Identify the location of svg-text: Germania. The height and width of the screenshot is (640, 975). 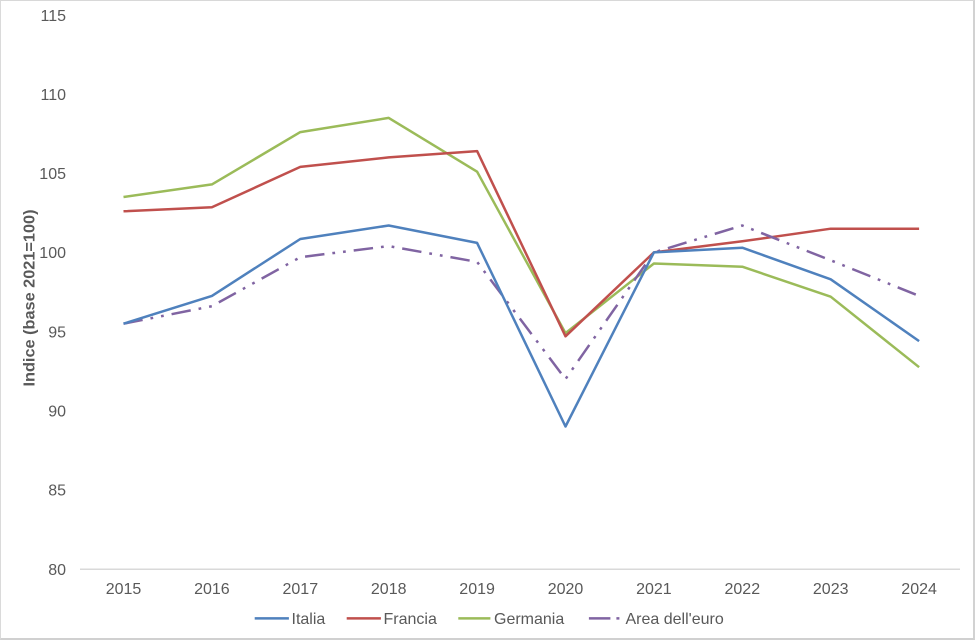
(529, 619).